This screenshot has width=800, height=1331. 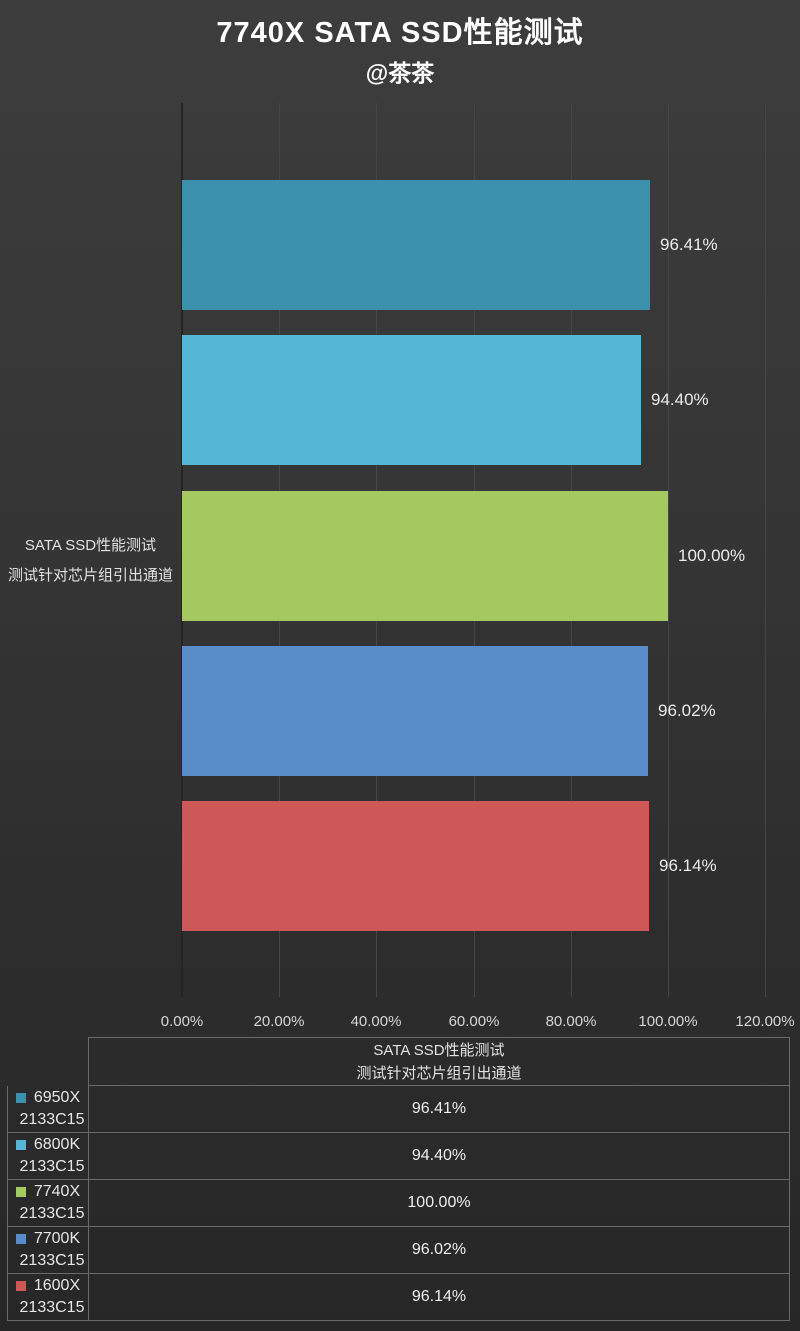 What do you see at coordinates (400, 73) in the screenshot?
I see `chart-subtitle: @茶茶` at bounding box center [400, 73].